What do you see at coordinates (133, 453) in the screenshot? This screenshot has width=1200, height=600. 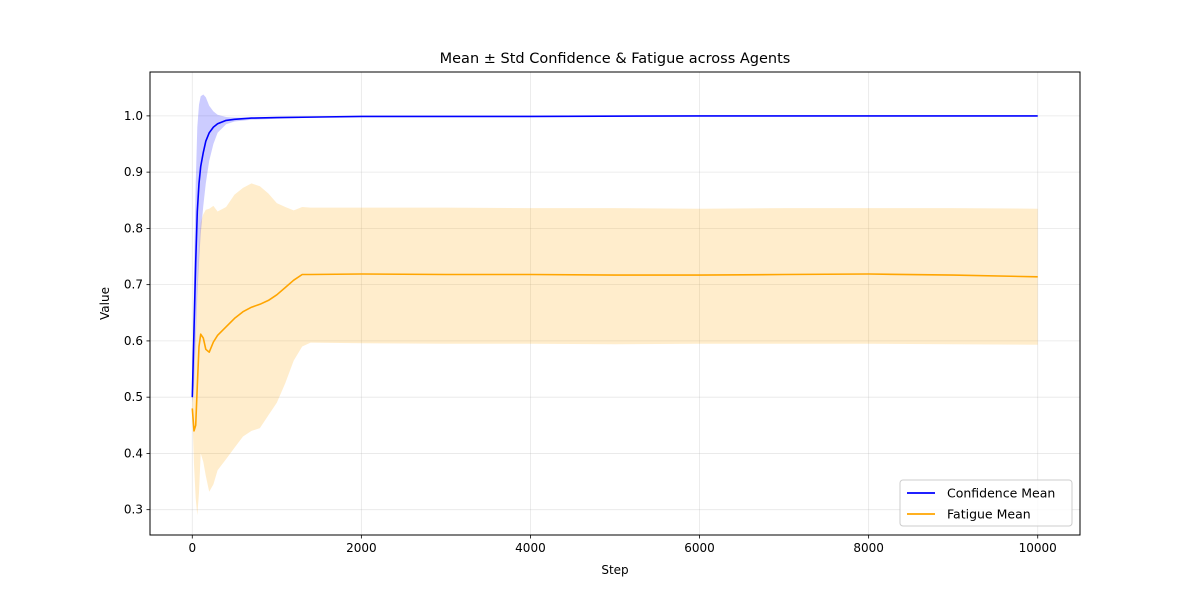 I see `y-tick-label: 0.4` at bounding box center [133, 453].